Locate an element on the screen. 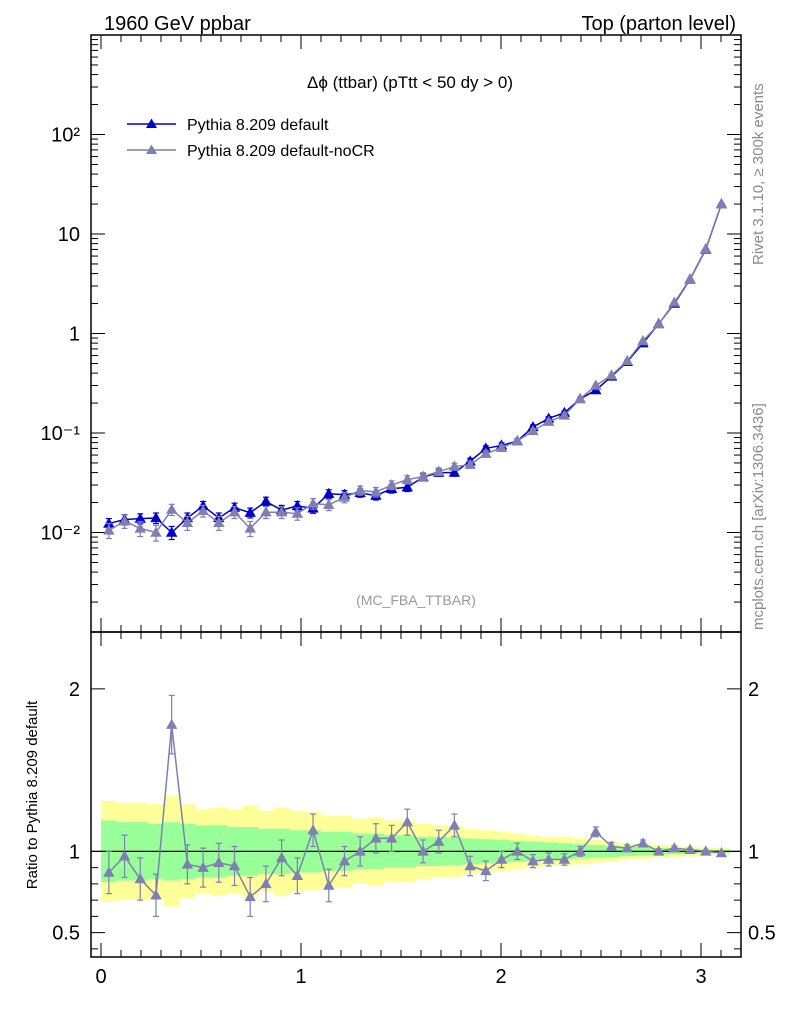 The image size is (786, 1024). x-tick-label: 3 is located at coordinates (700, 977).